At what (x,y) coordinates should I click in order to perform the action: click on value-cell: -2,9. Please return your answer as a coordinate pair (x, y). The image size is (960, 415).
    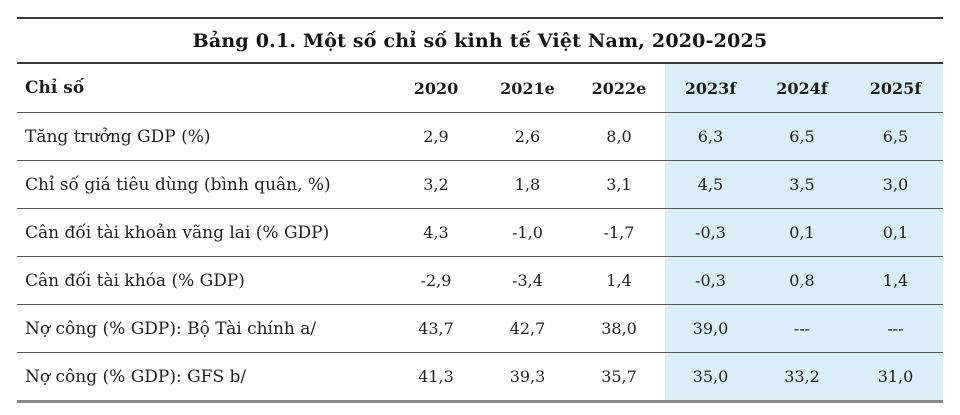
    Looking at the image, I should click on (436, 280).